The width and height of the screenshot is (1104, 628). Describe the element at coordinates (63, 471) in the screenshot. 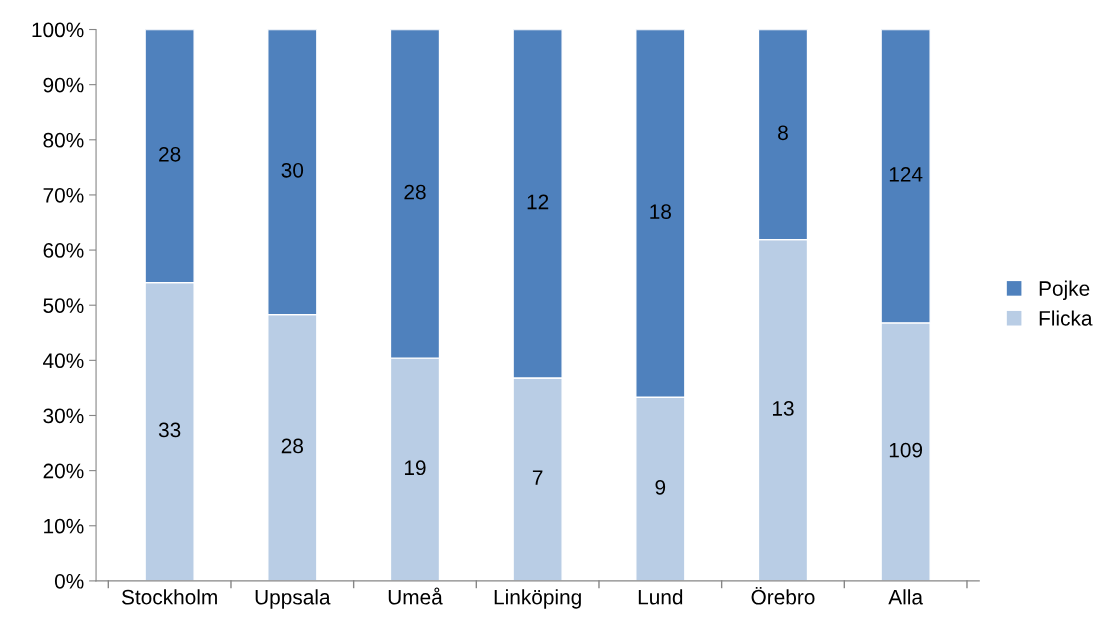

I see `y-tick-label: 20%` at that location.